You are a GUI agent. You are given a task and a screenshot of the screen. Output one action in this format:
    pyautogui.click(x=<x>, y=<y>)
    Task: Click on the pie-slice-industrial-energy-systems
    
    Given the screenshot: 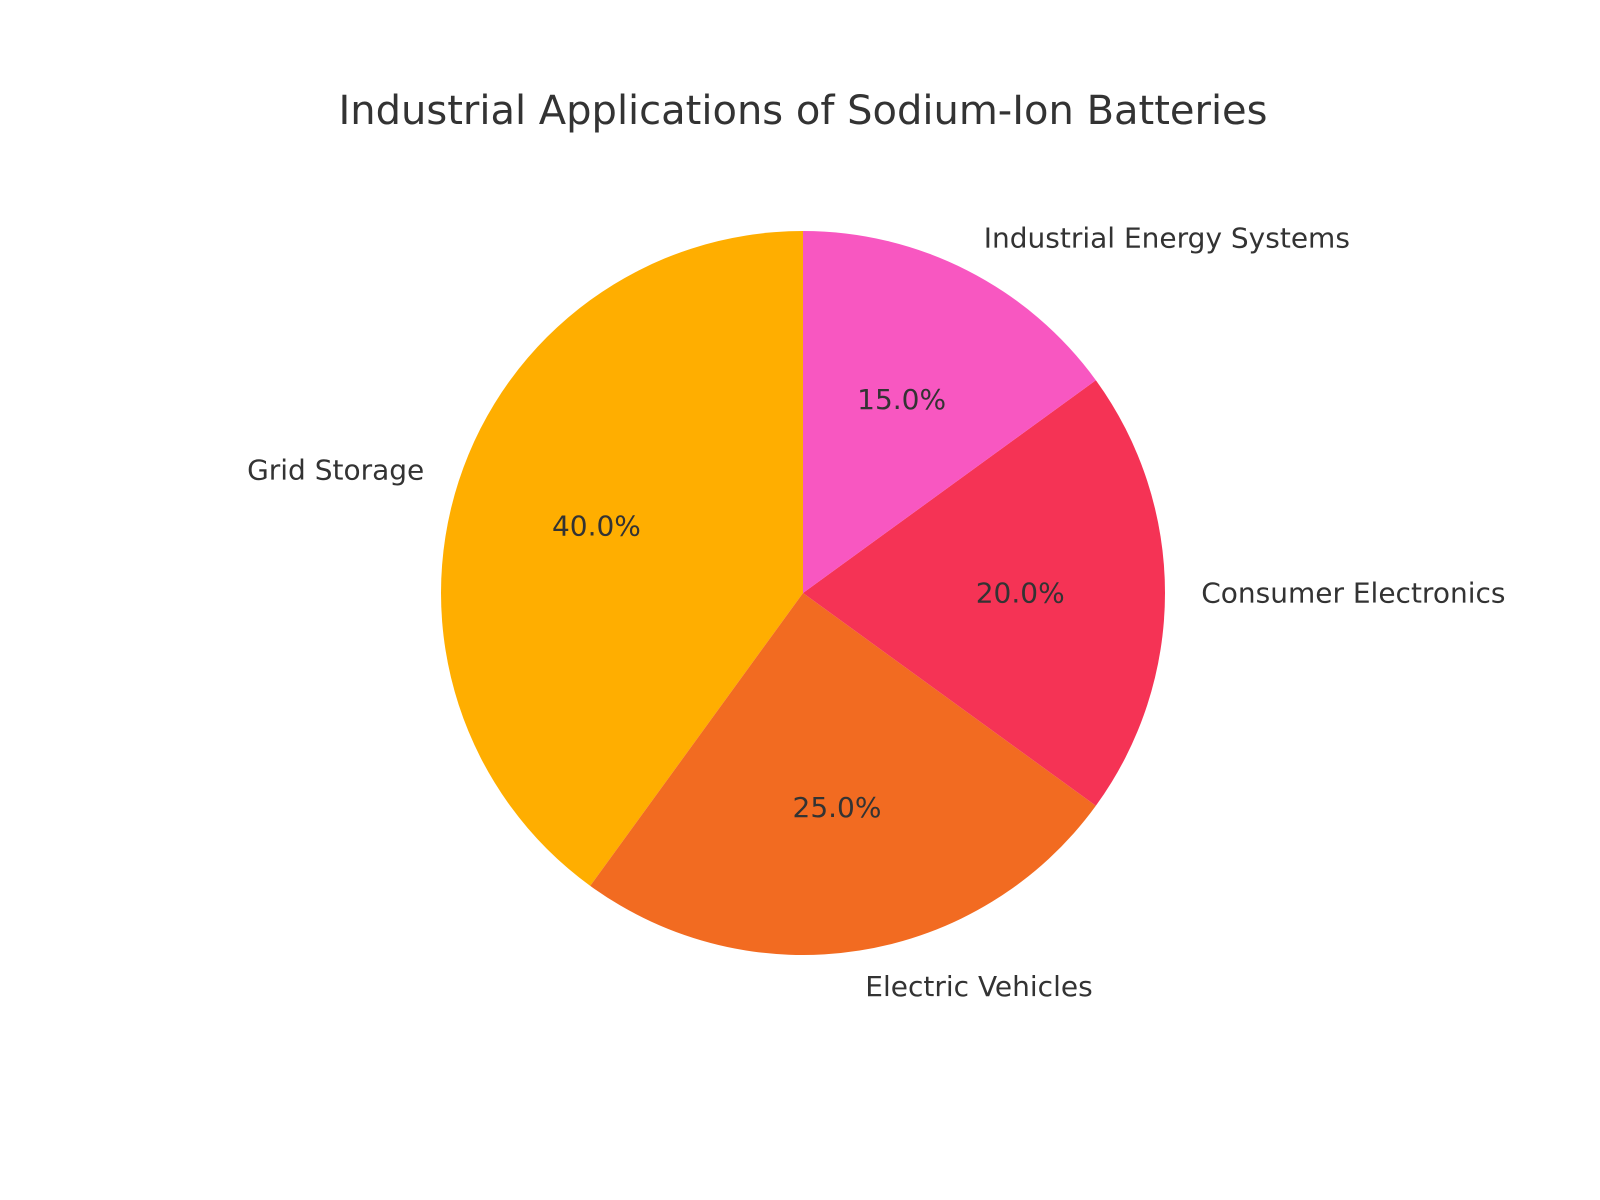 What is the action you would take?
    pyautogui.click(x=949, y=412)
    